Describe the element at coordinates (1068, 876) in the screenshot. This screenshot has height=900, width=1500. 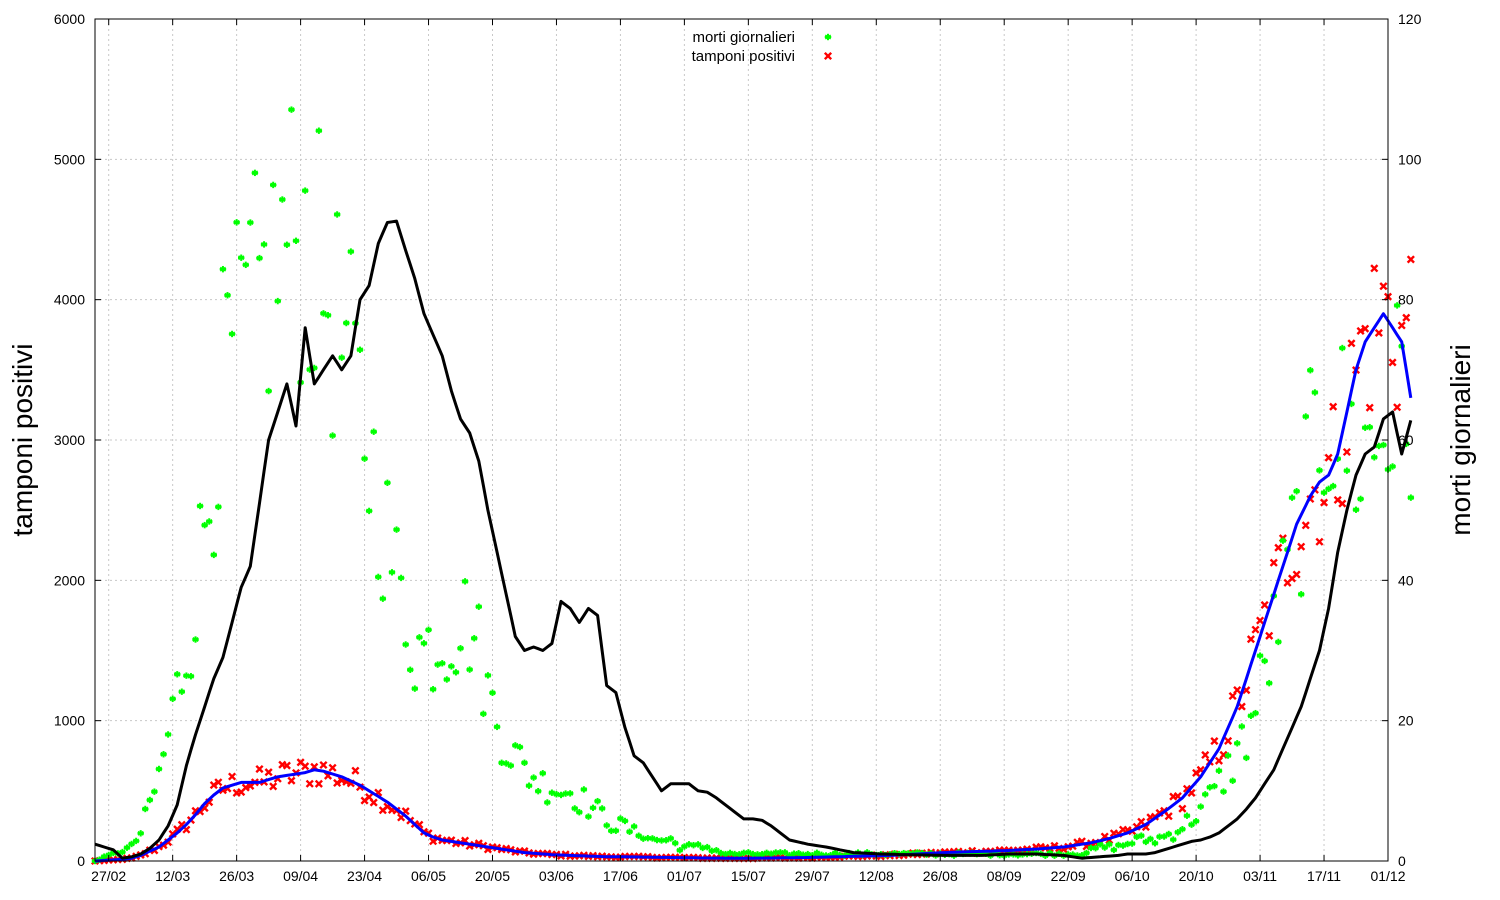
I see `x-tick-label: 22/09` at that location.